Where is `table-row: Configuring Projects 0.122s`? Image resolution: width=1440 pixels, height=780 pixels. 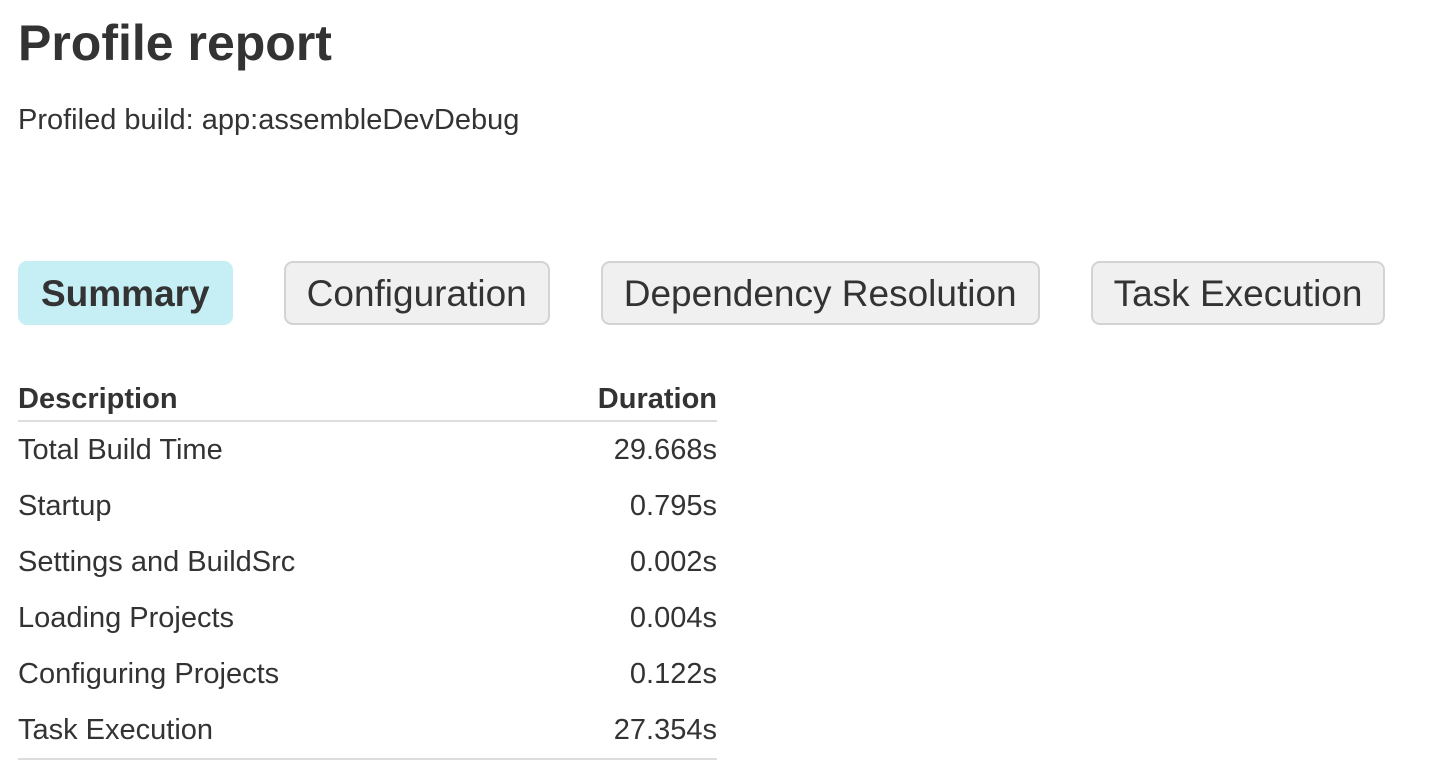 table-row: Configuring Projects 0.122s is located at coordinates (367, 674).